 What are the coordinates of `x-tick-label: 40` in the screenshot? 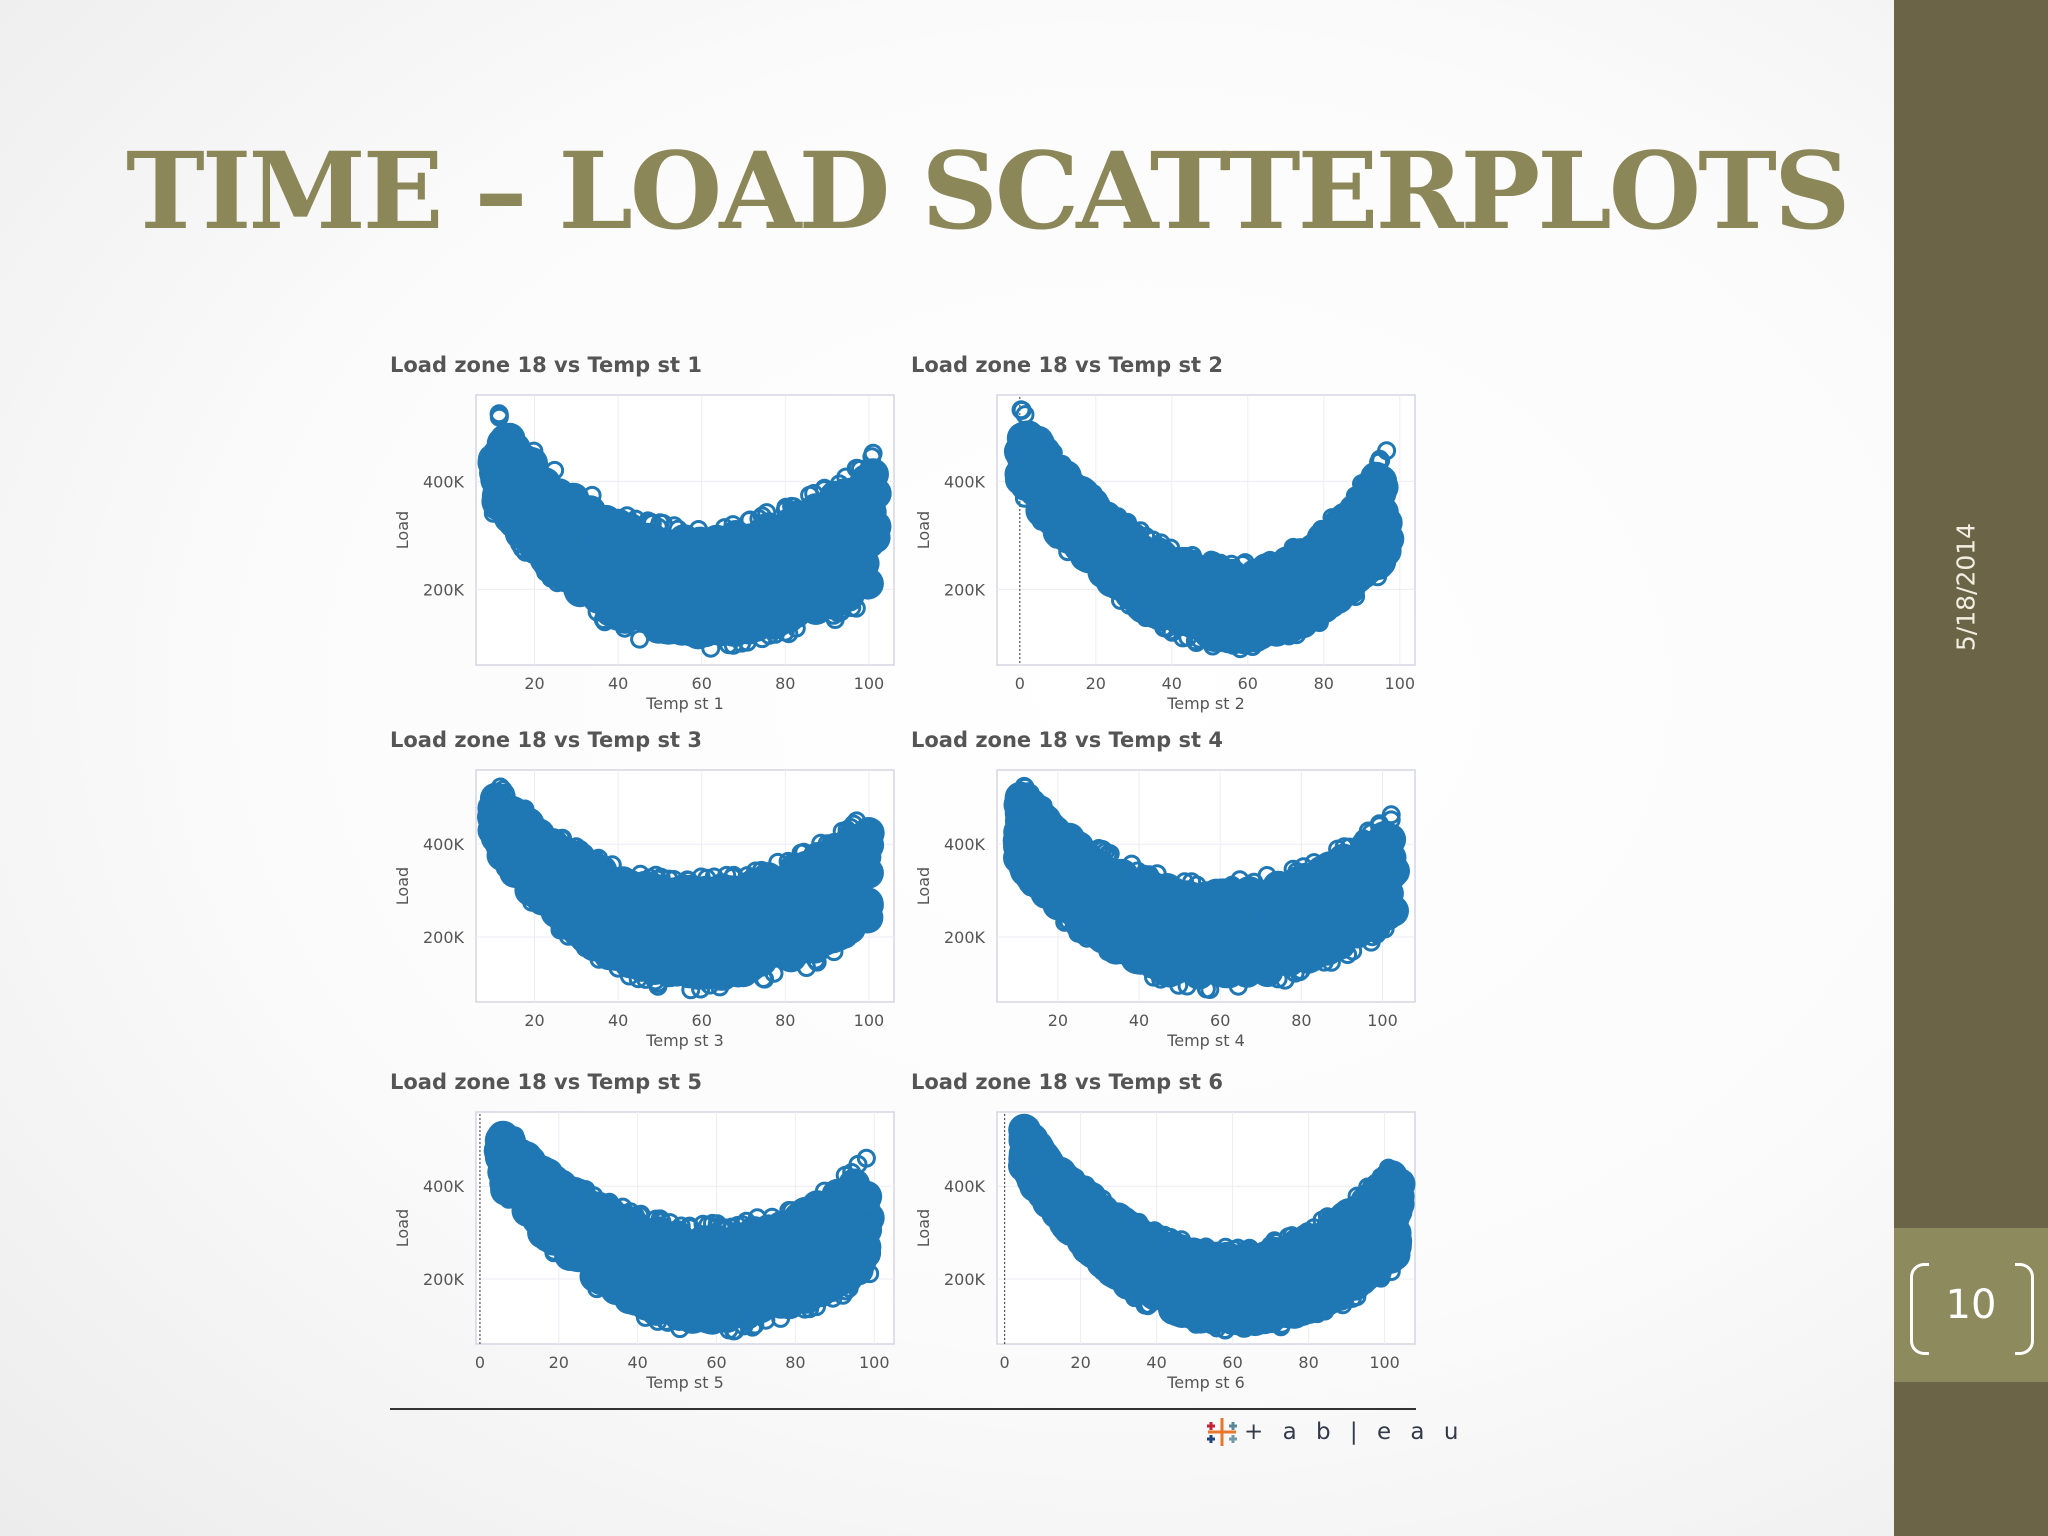 It's located at (1156, 1362).